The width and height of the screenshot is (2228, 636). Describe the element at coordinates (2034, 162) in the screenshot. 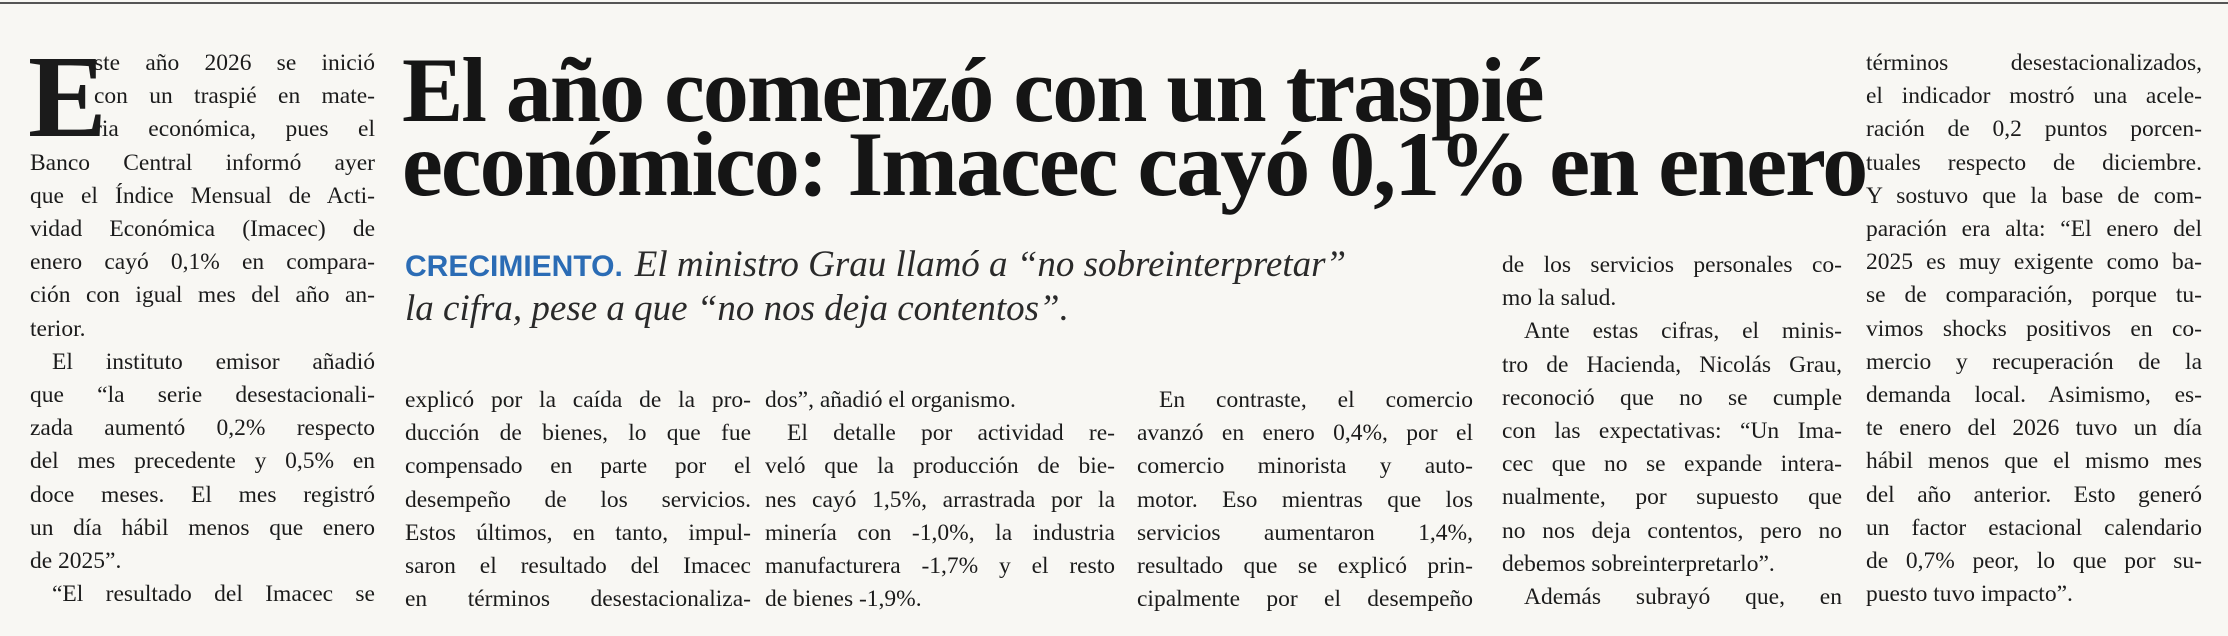

I see `body-text-line: tuales respecto de diciembre.` at that location.